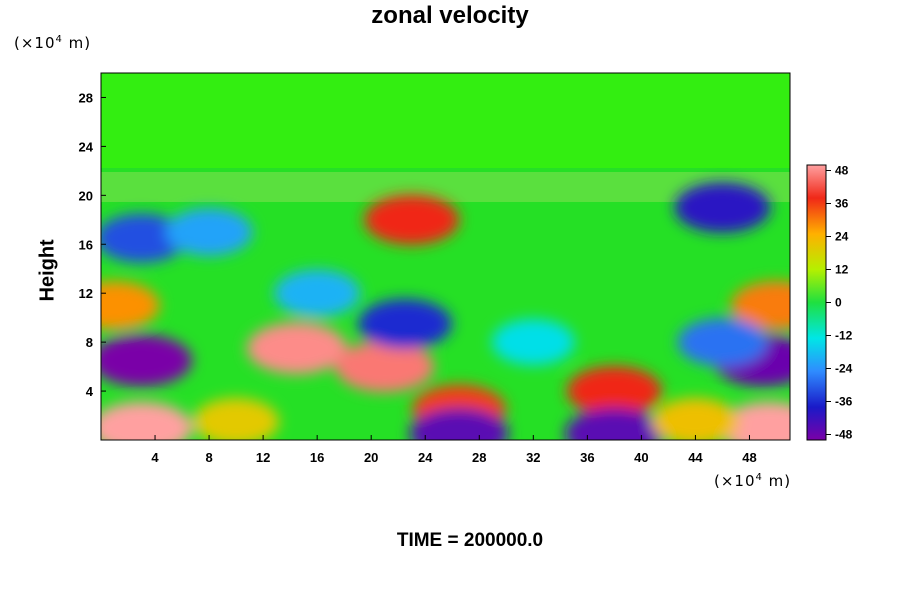 Image resolution: width=900 pixels, height=600 pixels. I want to click on colorbar-tick-label: -24, so click(844, 369).